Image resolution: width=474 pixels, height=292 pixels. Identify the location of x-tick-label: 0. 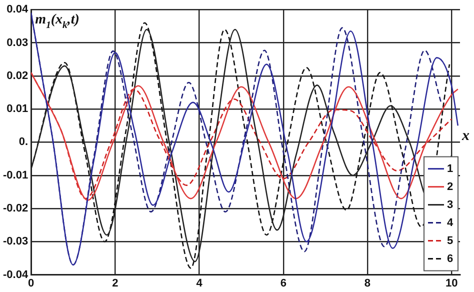
(31, 283).